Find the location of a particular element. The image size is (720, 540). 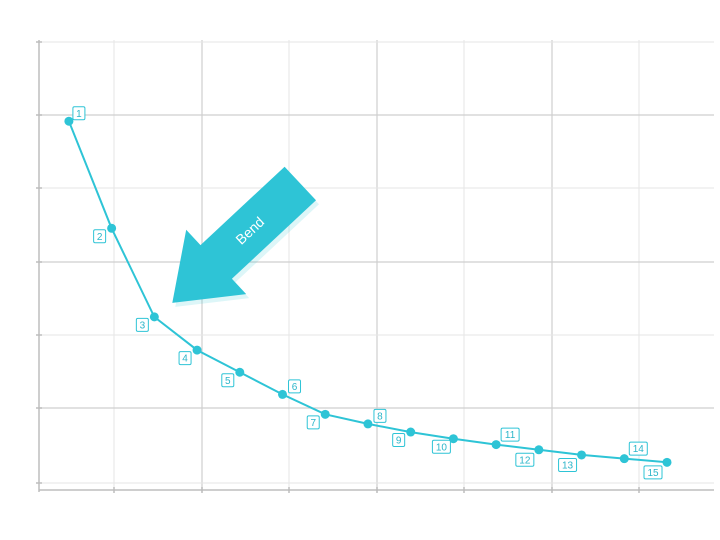

point-label-text: 6 is located at coordinates (295, 387).